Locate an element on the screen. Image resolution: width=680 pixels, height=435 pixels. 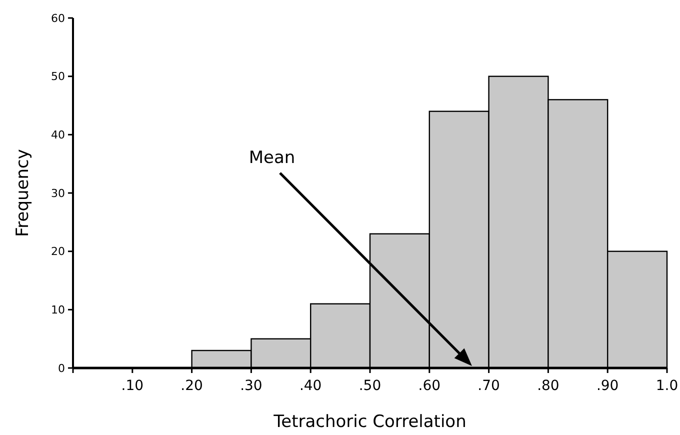
y-tick-label: 0 is located at coordinates (61, 368).